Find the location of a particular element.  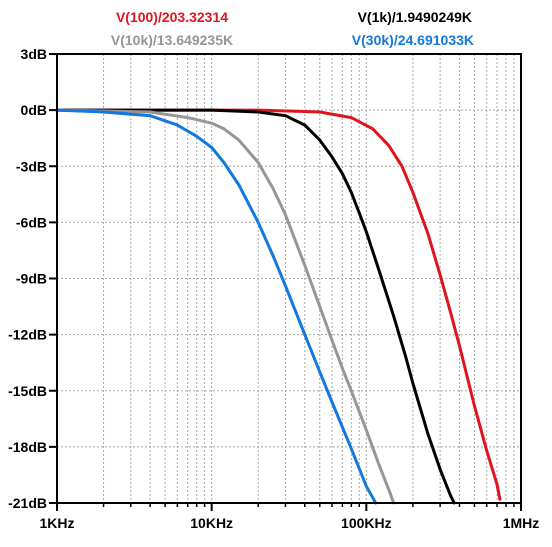

x-tick-label: 1MHz is located at coordinates (521, 523).